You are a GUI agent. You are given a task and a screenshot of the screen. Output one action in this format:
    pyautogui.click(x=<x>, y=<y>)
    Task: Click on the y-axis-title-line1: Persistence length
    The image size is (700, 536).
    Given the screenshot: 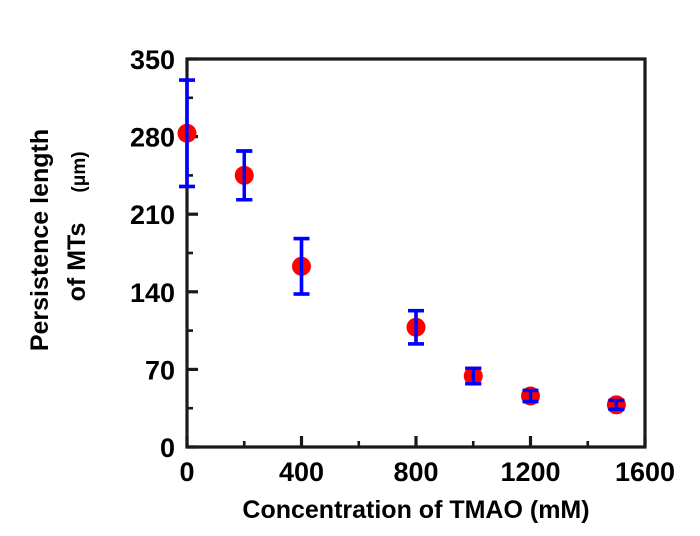 What is the action you would take?
    pyautogui.click(x=40, y=240)
    